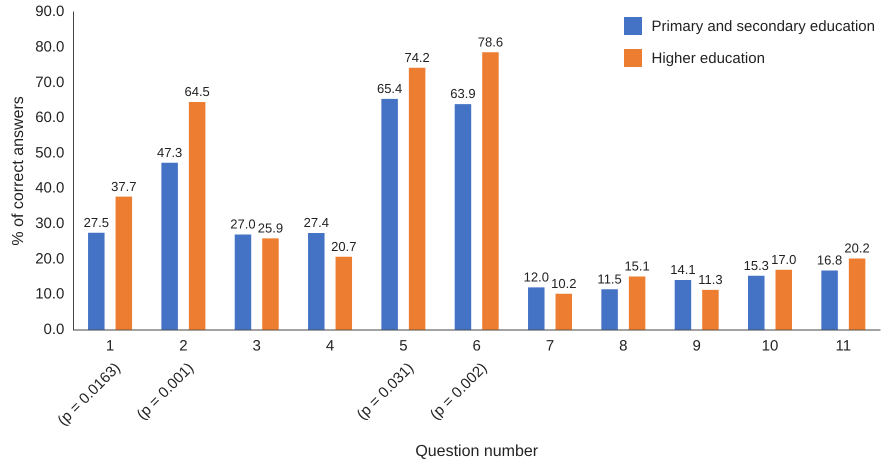 The height and width of the screenshot is (470, 890). What do you see at coordinates (19, 171) in the screenshot?
I see `y-axis-title: % of correct answers` at bounding box center [19, 171].